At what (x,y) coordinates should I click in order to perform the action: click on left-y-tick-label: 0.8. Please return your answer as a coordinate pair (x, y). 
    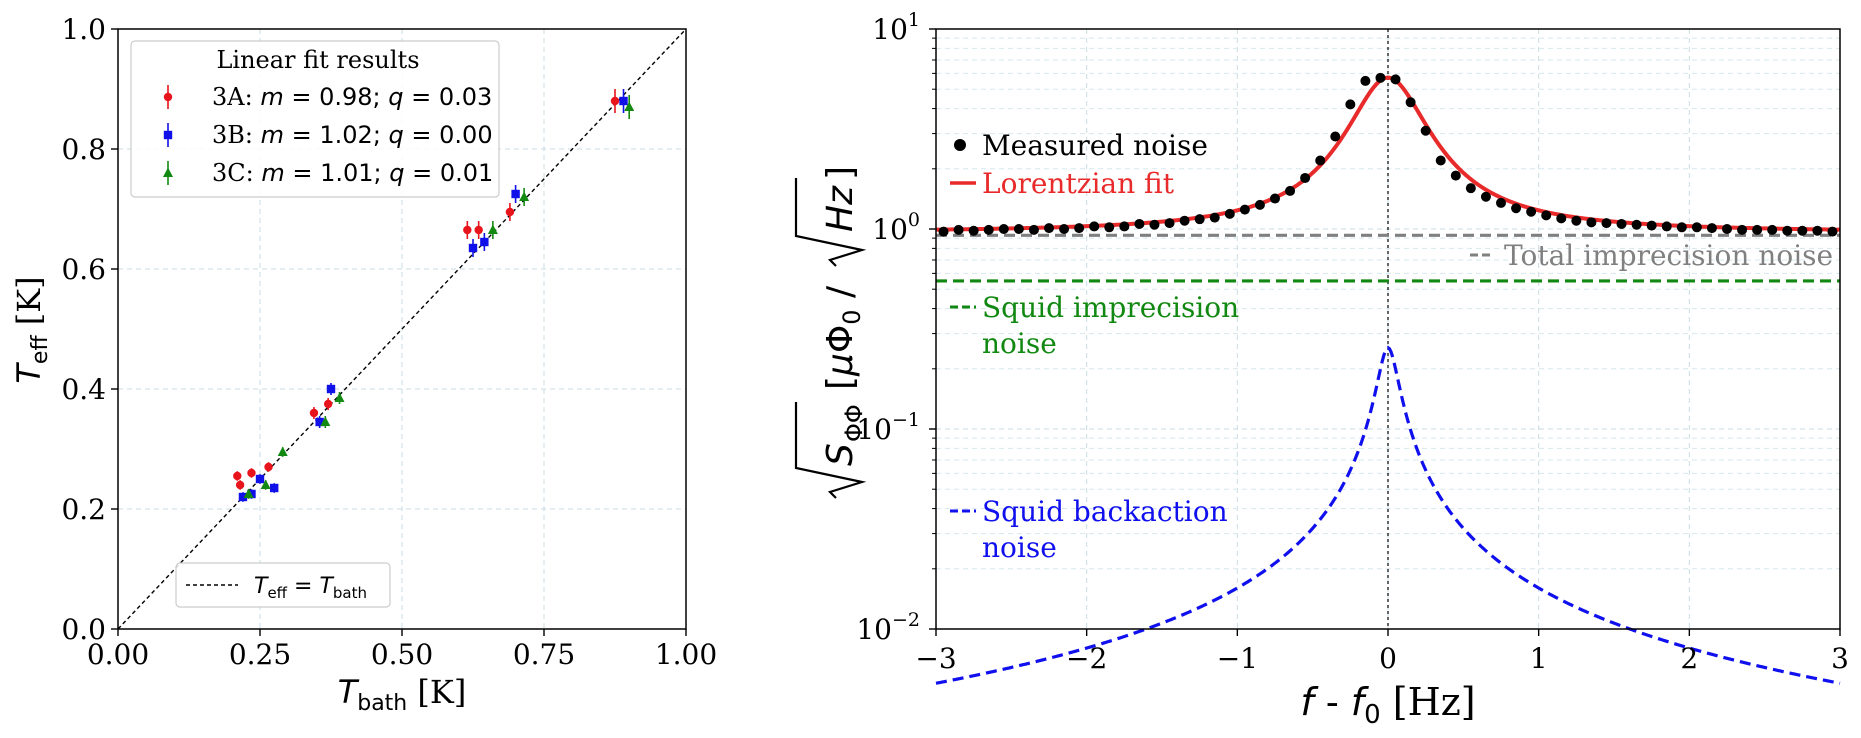
    Looking at the image, I should click on (83, 149).